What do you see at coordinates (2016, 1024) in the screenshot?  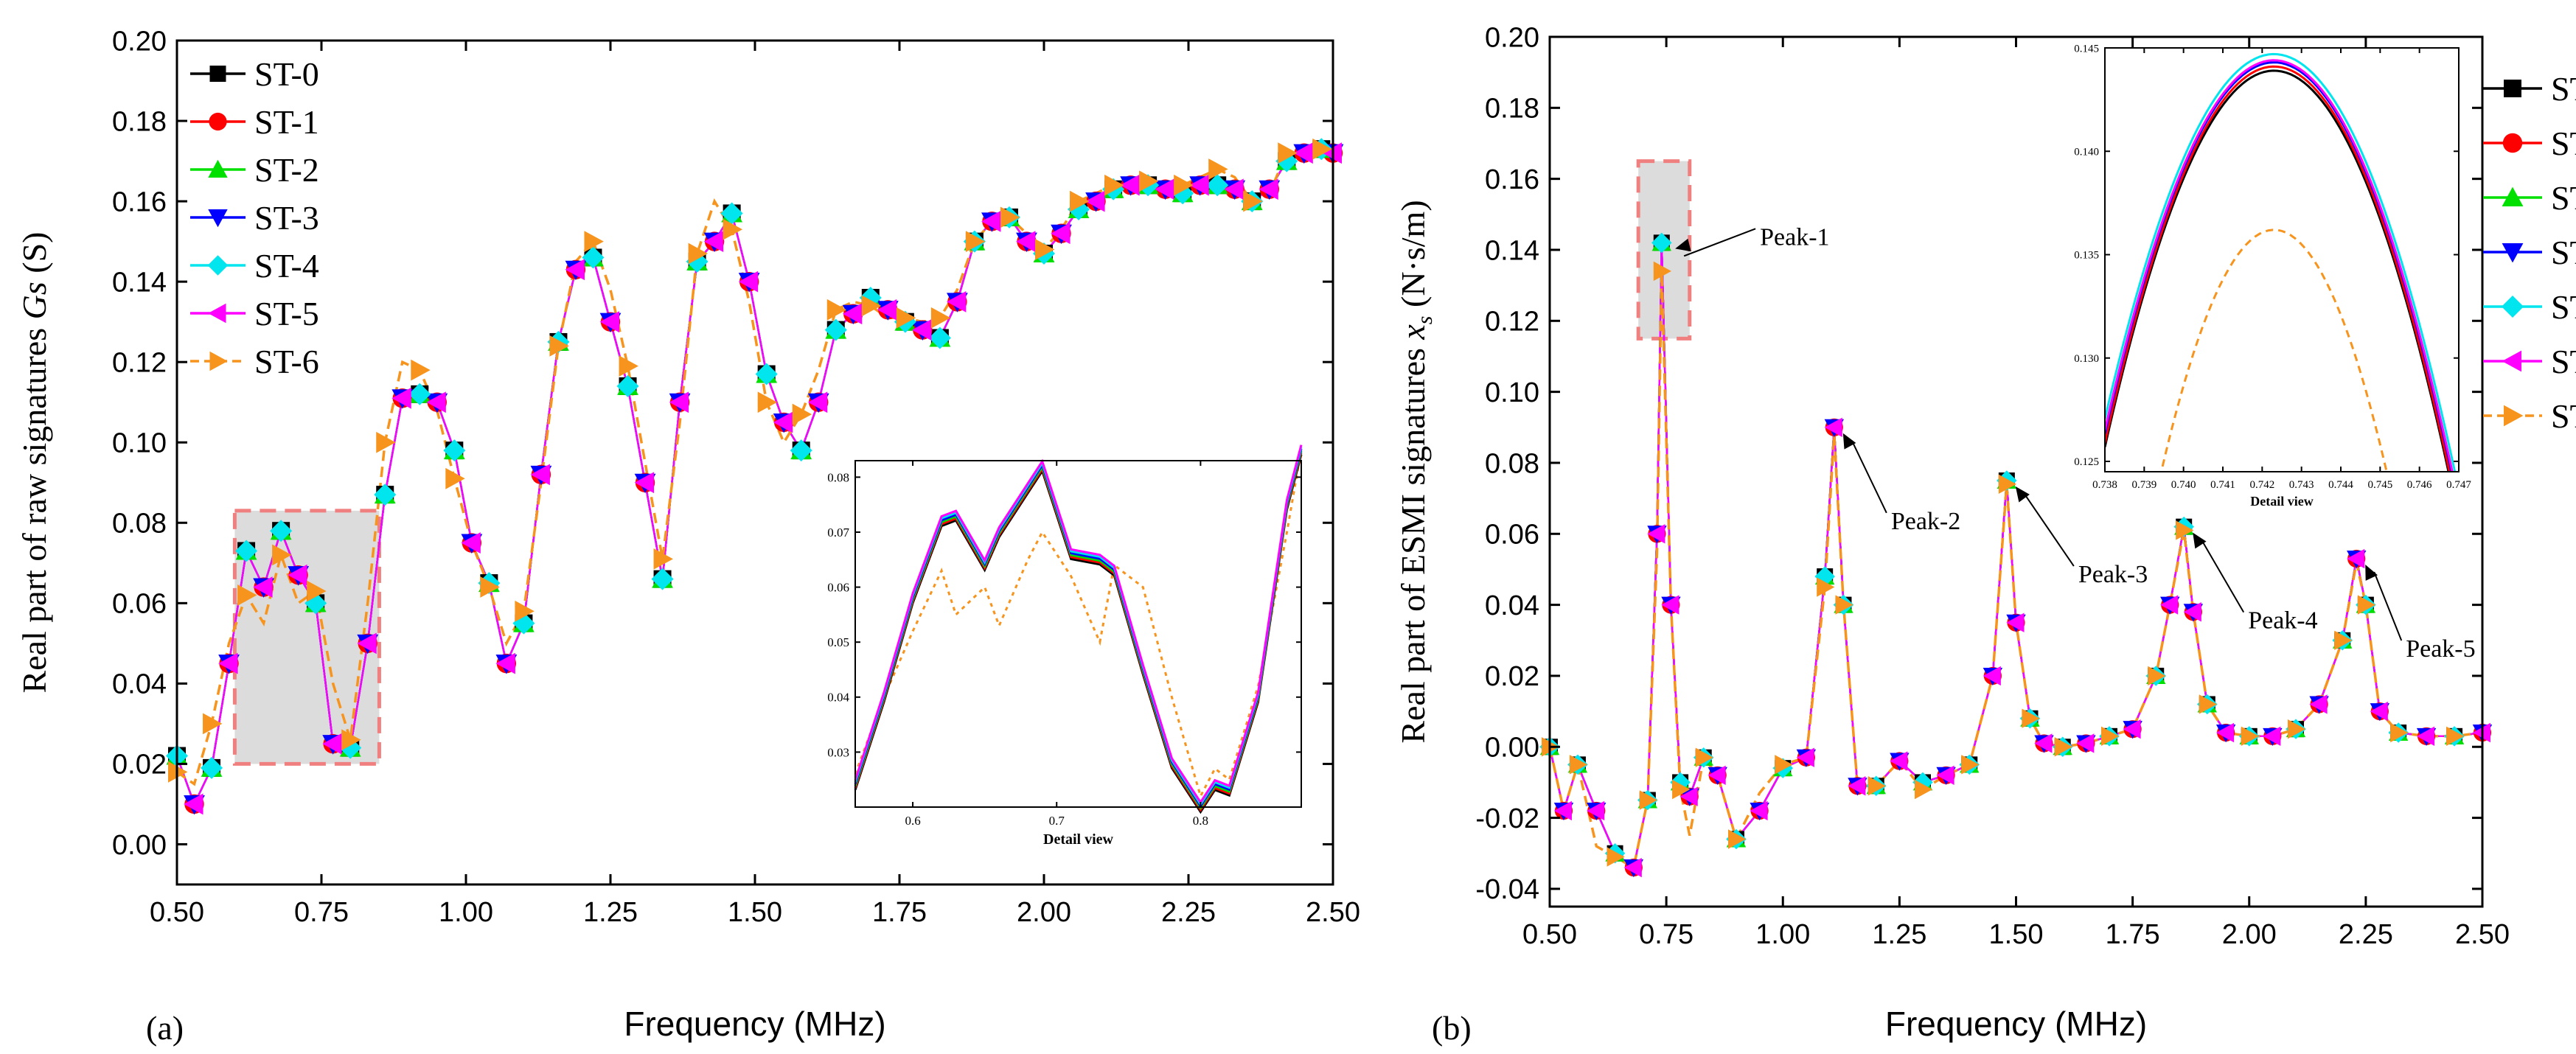 I see `x-axis-title: Frequency (MHz)` at bounding box center [2016, 1024].